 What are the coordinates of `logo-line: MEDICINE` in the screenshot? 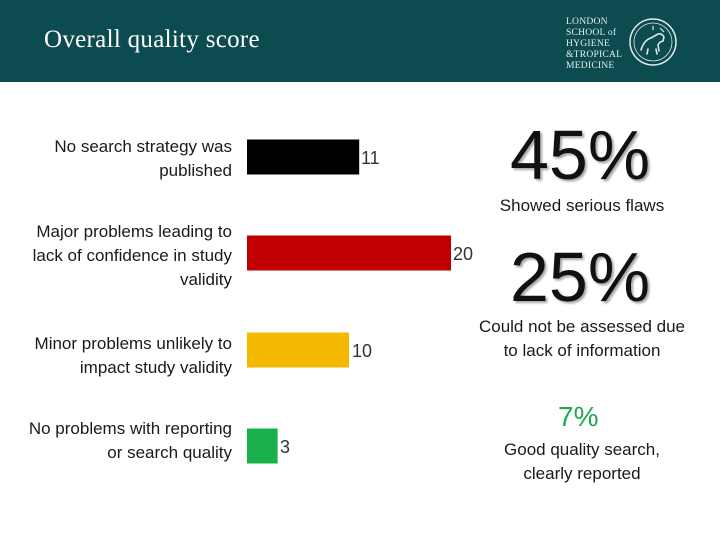 It's located at (590, 65).